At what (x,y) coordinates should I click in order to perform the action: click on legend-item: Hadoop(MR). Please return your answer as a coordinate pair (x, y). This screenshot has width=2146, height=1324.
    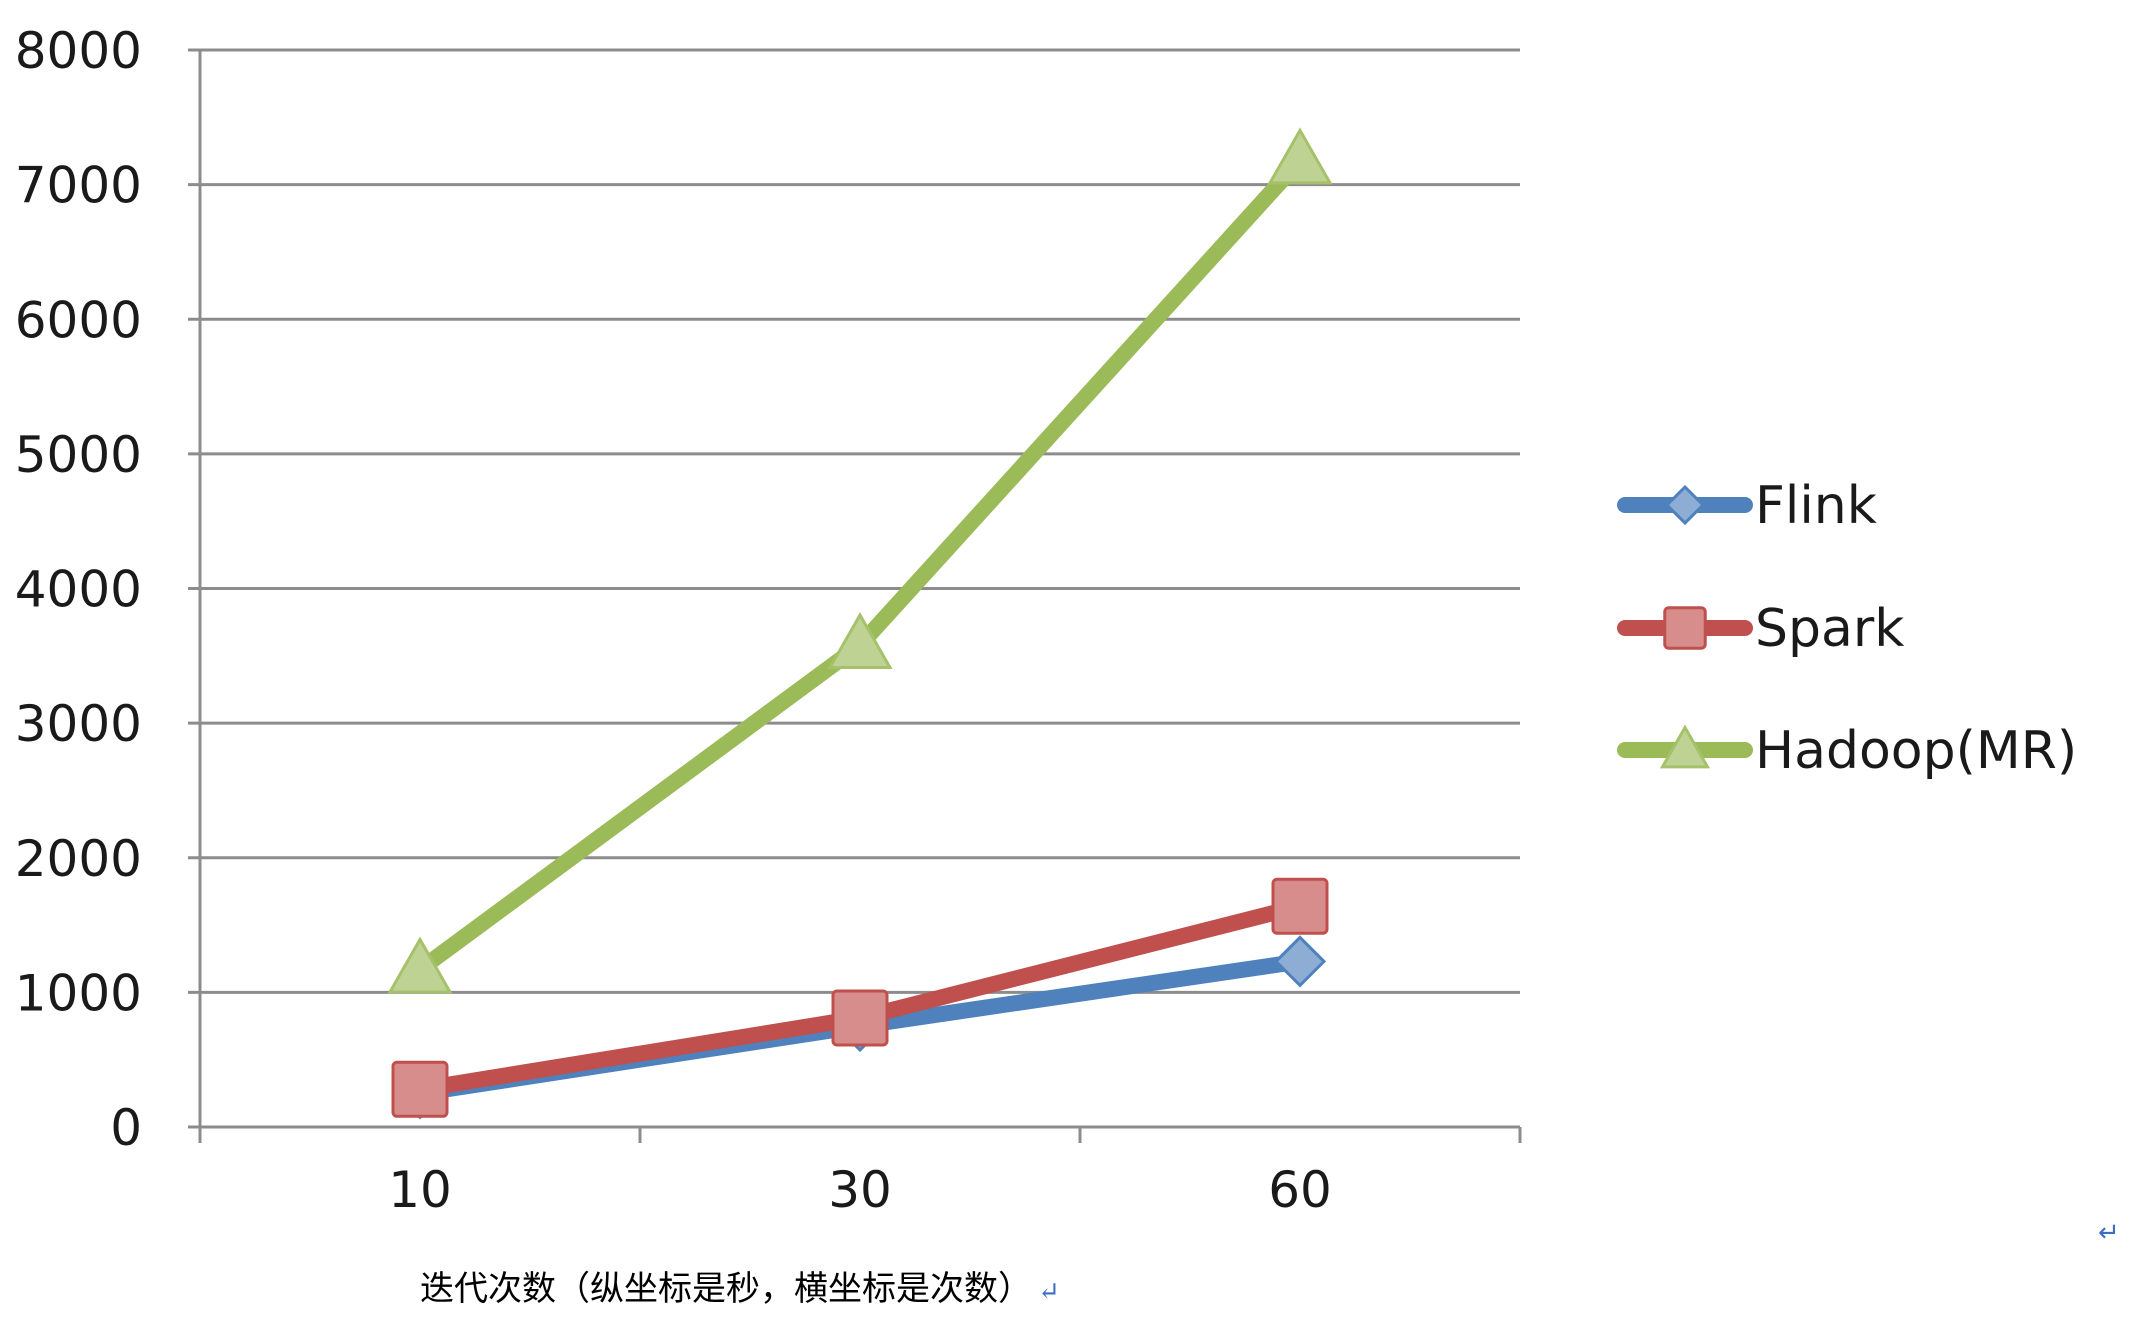
    Looking at the image, I should click on (1851, 751).